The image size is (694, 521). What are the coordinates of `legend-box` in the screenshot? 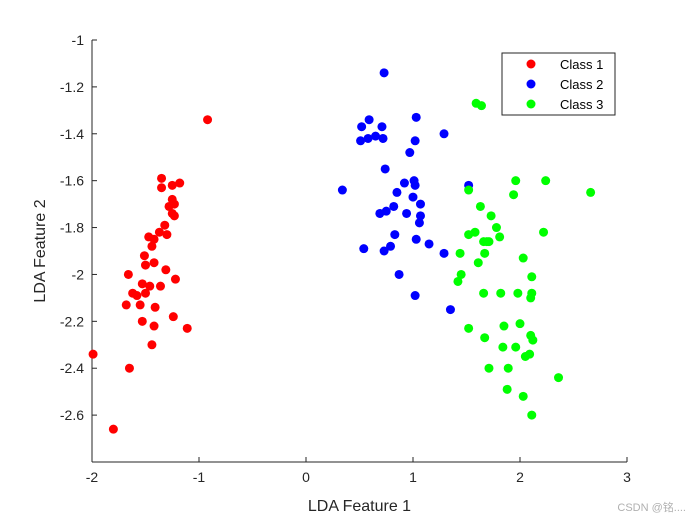 It's located at (558, 84).